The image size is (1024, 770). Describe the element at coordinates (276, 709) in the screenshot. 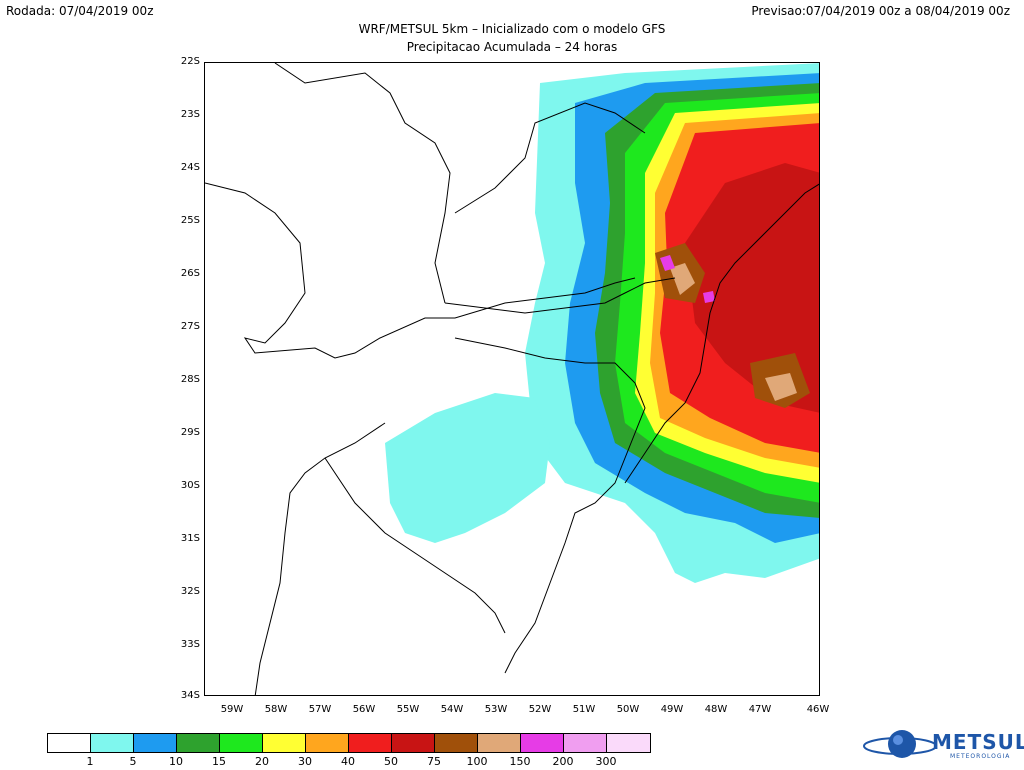

I see `lon-tick: 58W` at that location.